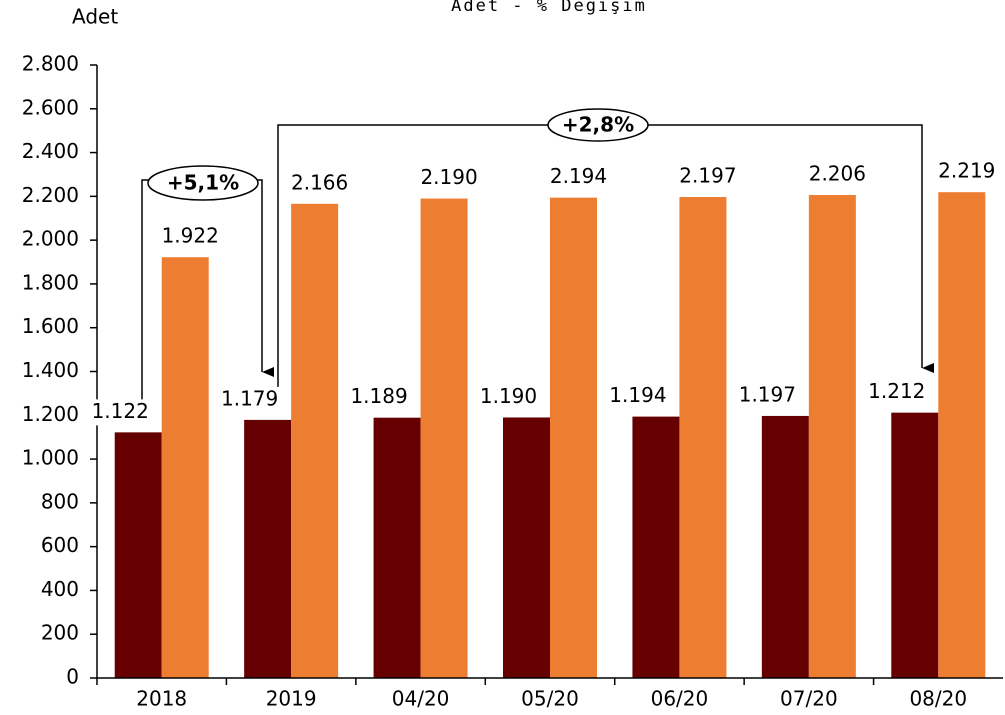 Image resolution: width=1005 pixels, height=715 pixels. I want to click on x-tick-label: 2019, so click(291, 699).